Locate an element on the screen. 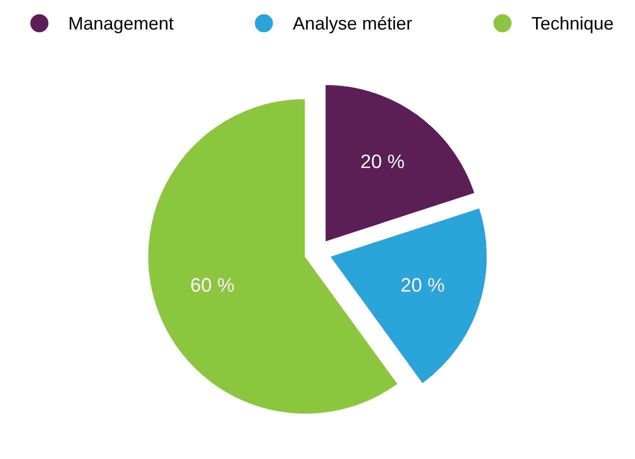  data-label: 60 % is located at coordinates (212, 285).